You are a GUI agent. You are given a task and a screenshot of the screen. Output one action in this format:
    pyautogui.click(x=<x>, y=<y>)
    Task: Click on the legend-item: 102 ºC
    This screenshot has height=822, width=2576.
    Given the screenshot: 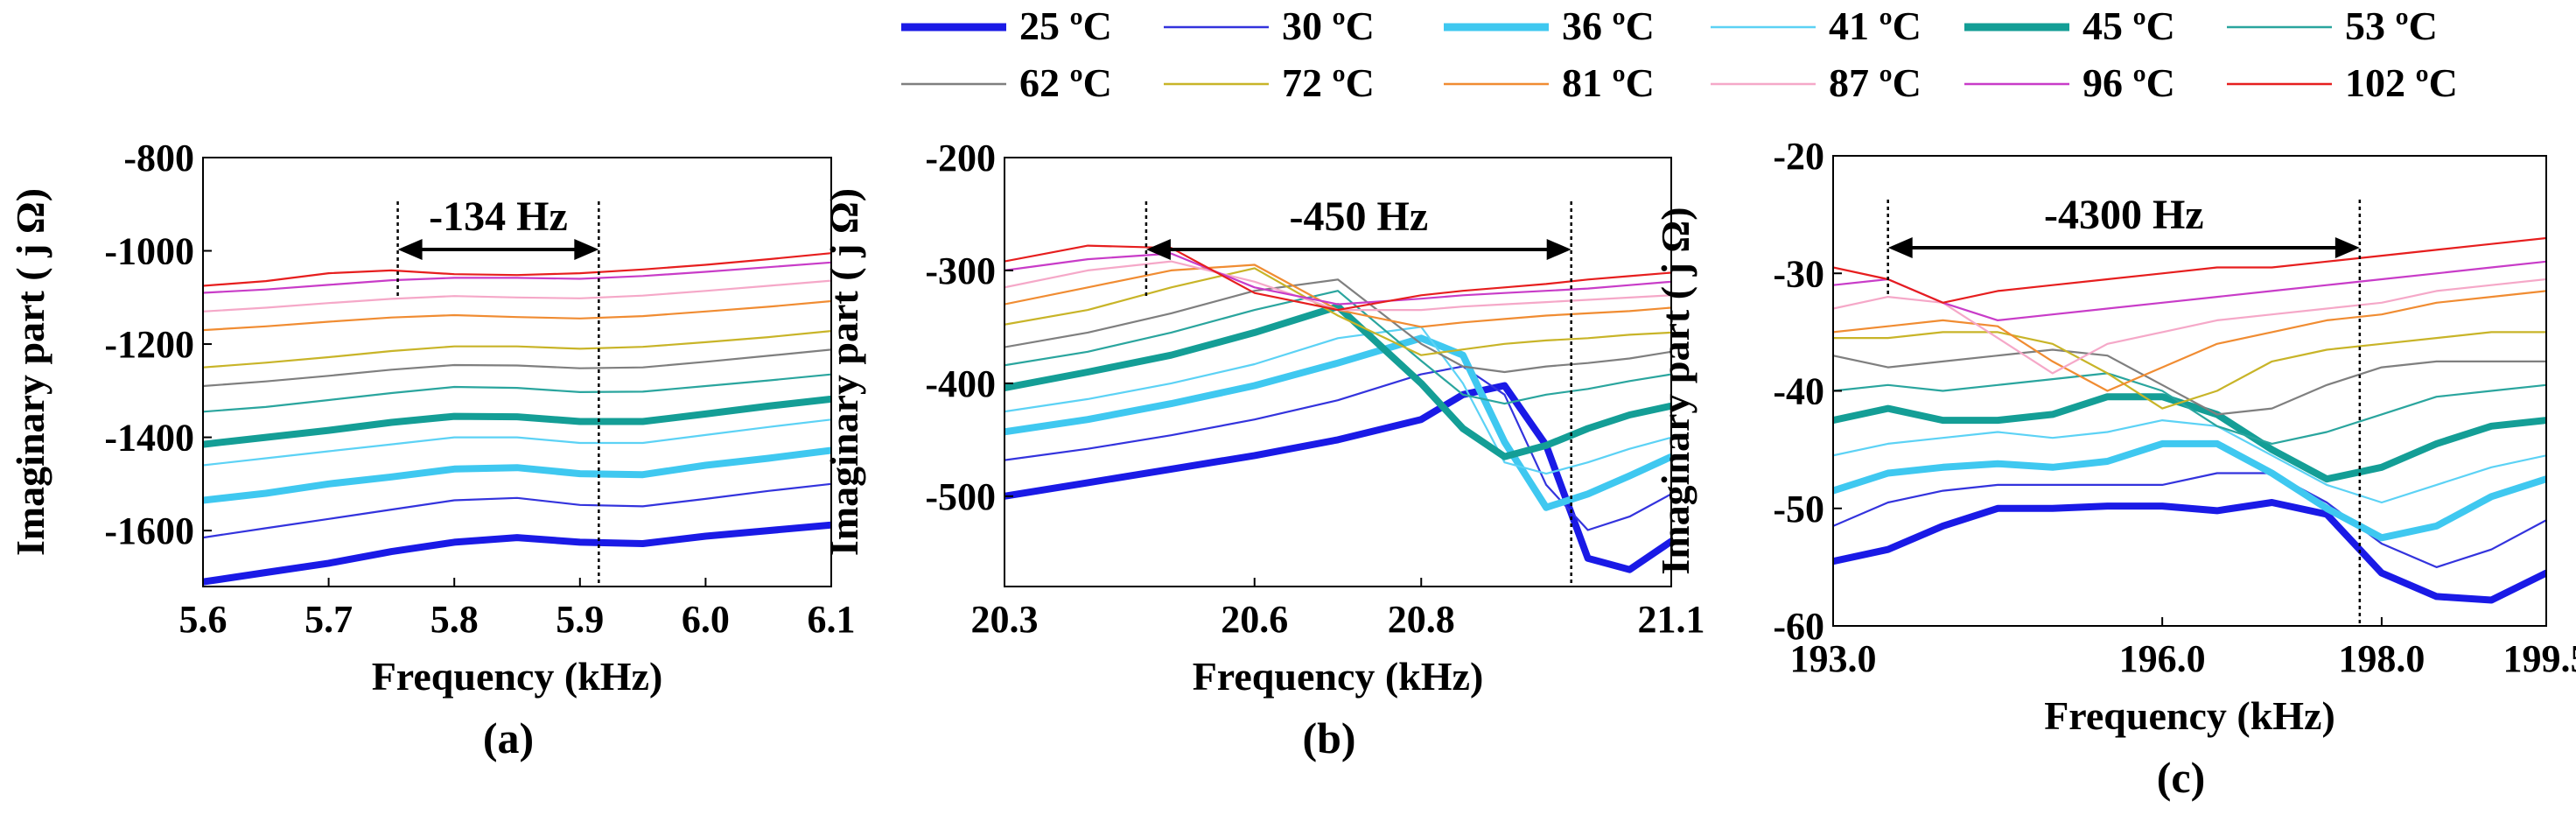 What is the action you would take?
    pyautogui.click(x=2342, y=82)
    